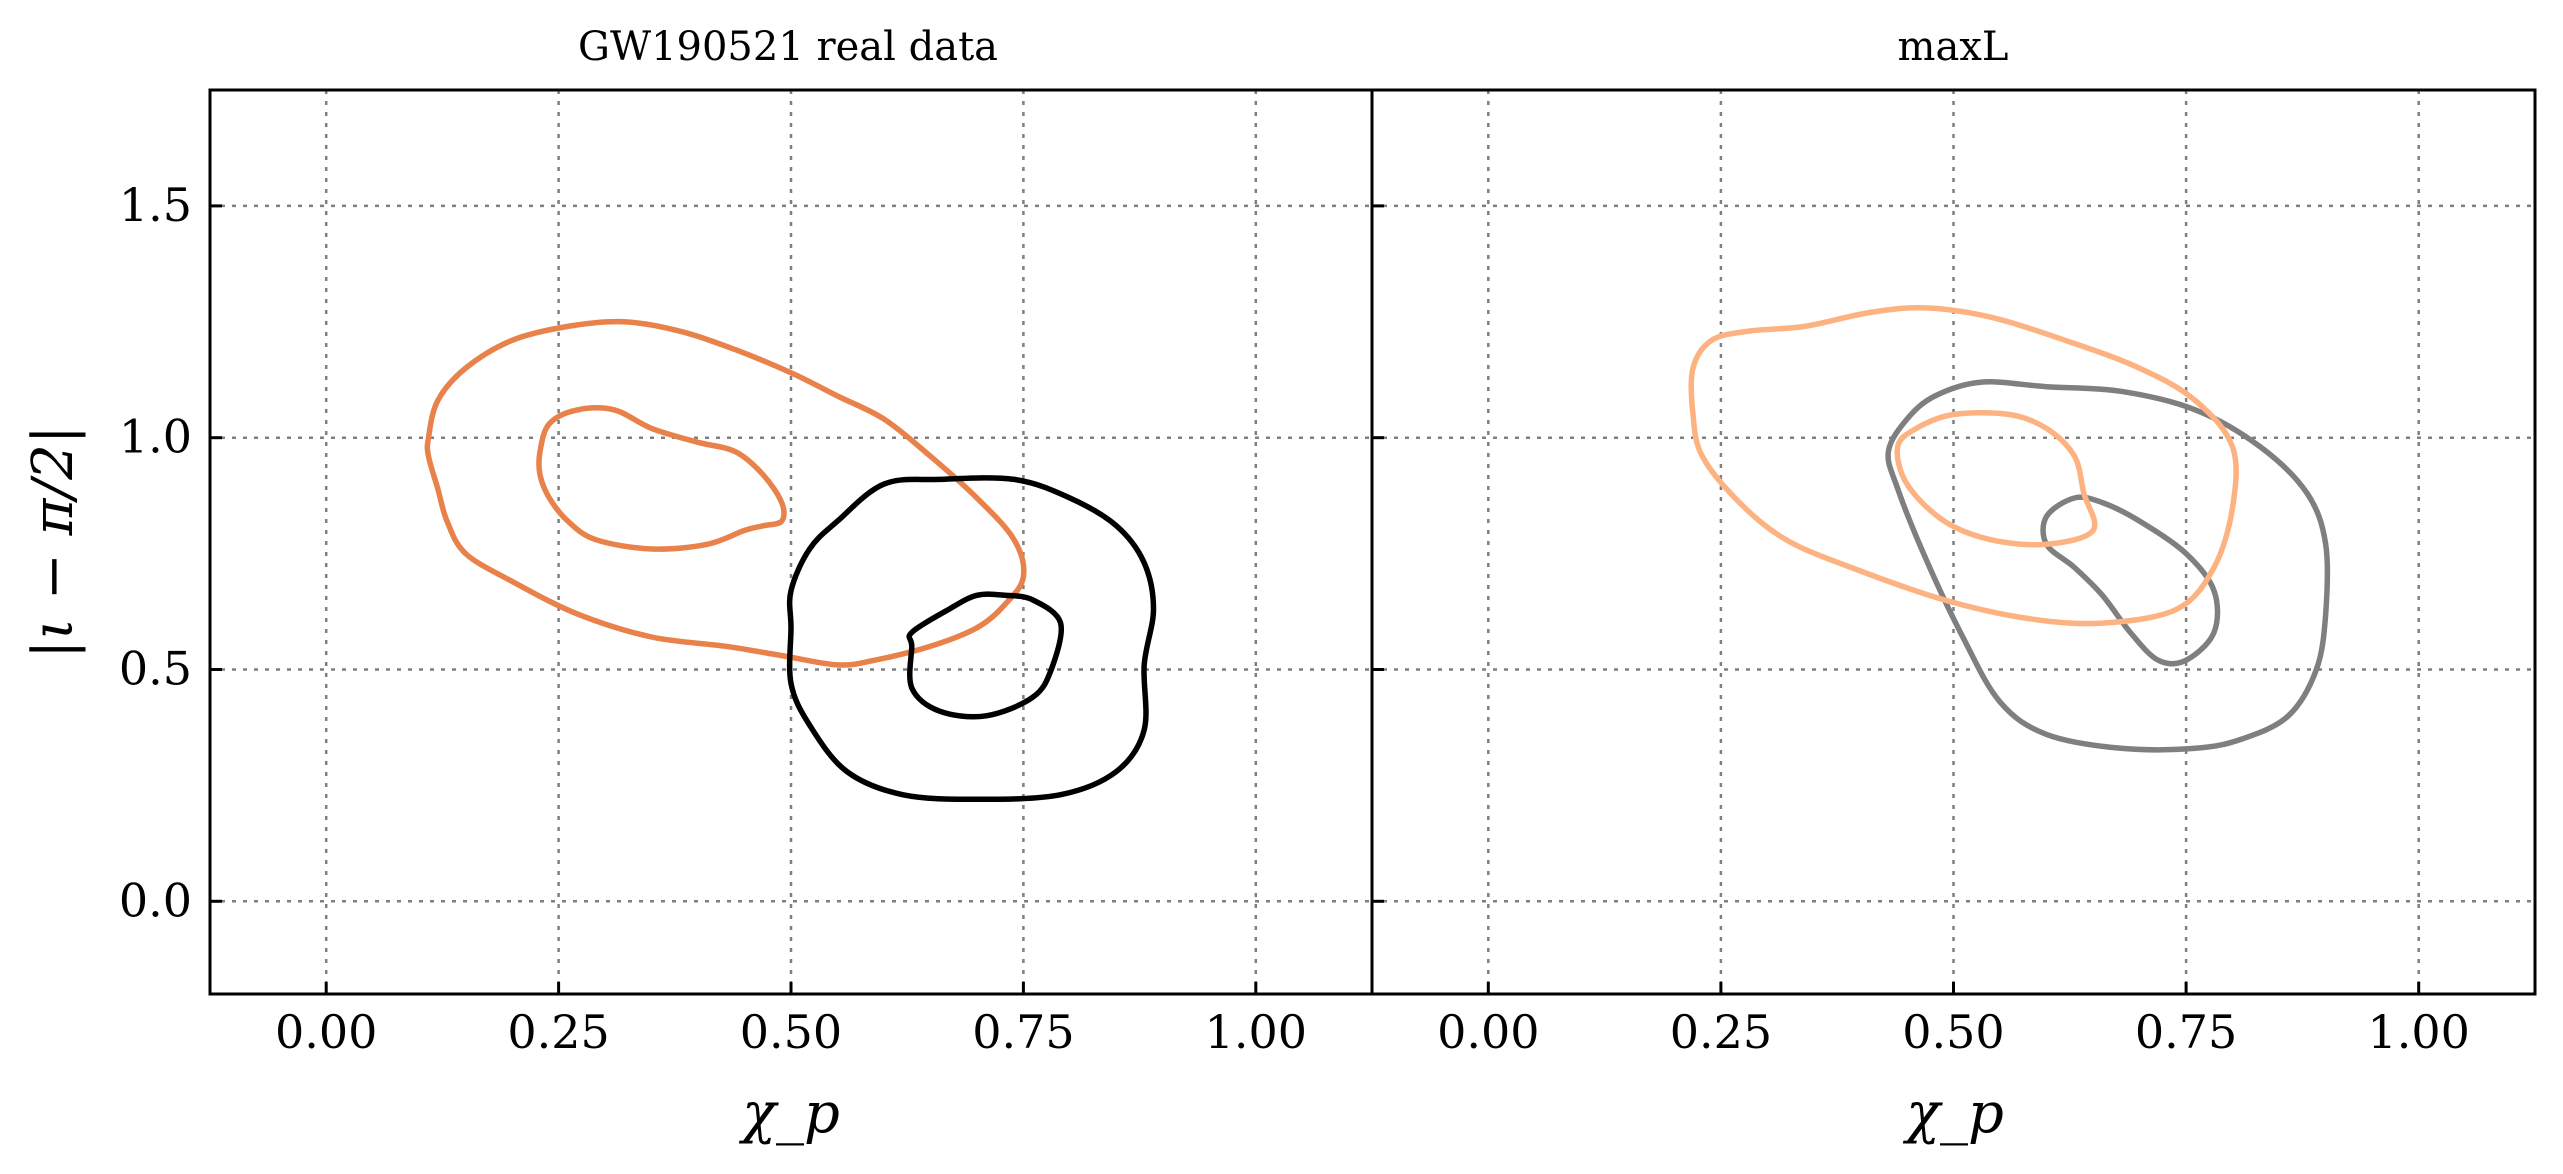 This screenshot has width=2563, height=1174. Describe the element at coordinates (155, 900) in the screenshot. I see `y-tick-label: 0.0` at that location.